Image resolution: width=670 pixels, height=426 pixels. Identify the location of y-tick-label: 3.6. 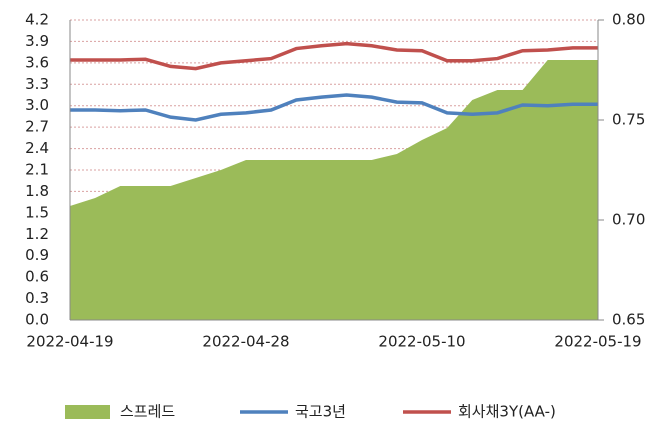
(37, 62).